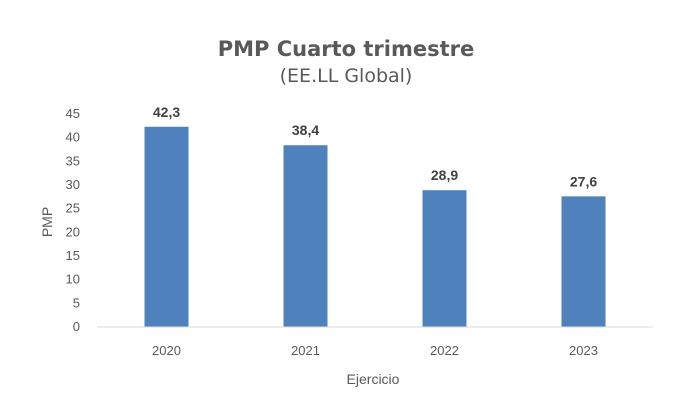  Describe the element at coordinates (373, 379) in the screenshot. I see `x-axis-label: Ejercicio` at that location.